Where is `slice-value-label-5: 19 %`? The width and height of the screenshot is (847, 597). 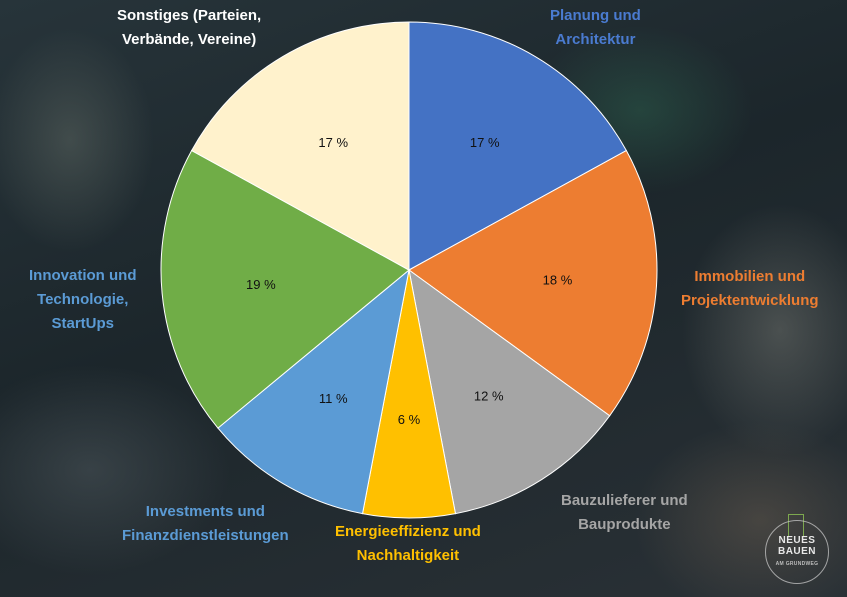 slice-value-label-5: 19 % is located at coordinates (261, 284).